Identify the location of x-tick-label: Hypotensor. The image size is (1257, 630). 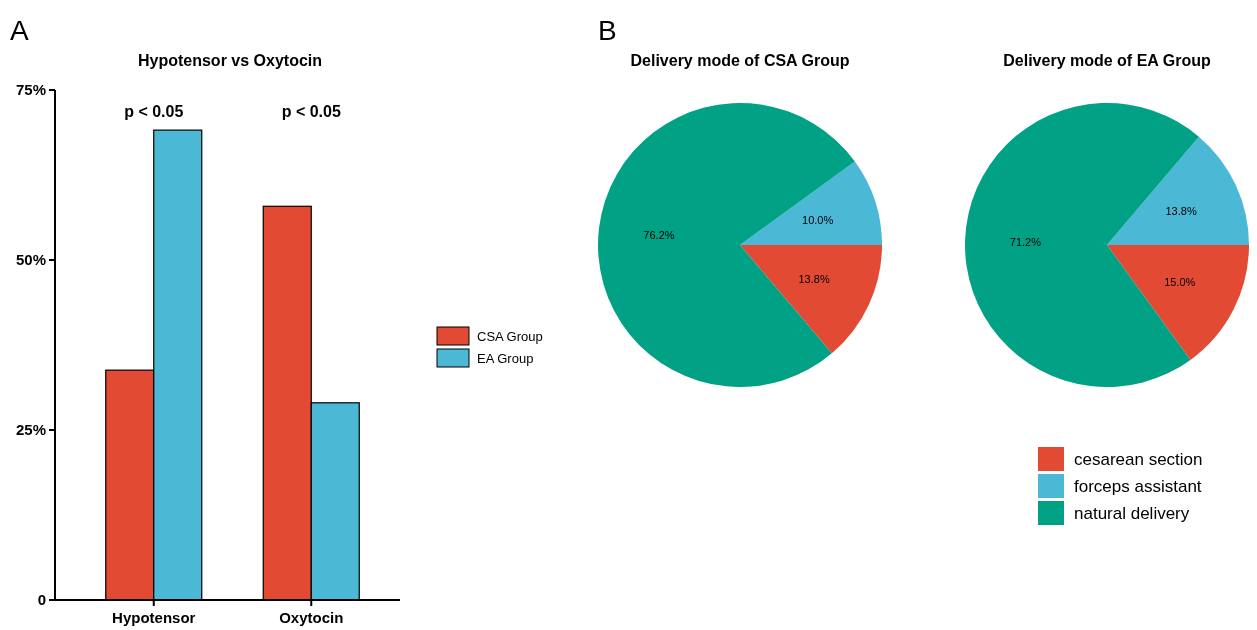
(154, 617).